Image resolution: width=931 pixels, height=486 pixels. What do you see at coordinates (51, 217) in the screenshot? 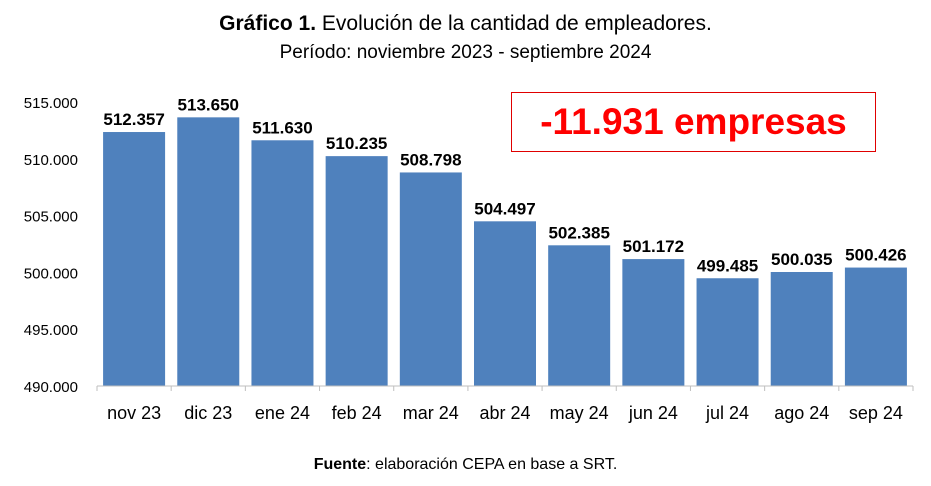
I see `y-tick-label: 505.000` at bounding box center [51, 217].